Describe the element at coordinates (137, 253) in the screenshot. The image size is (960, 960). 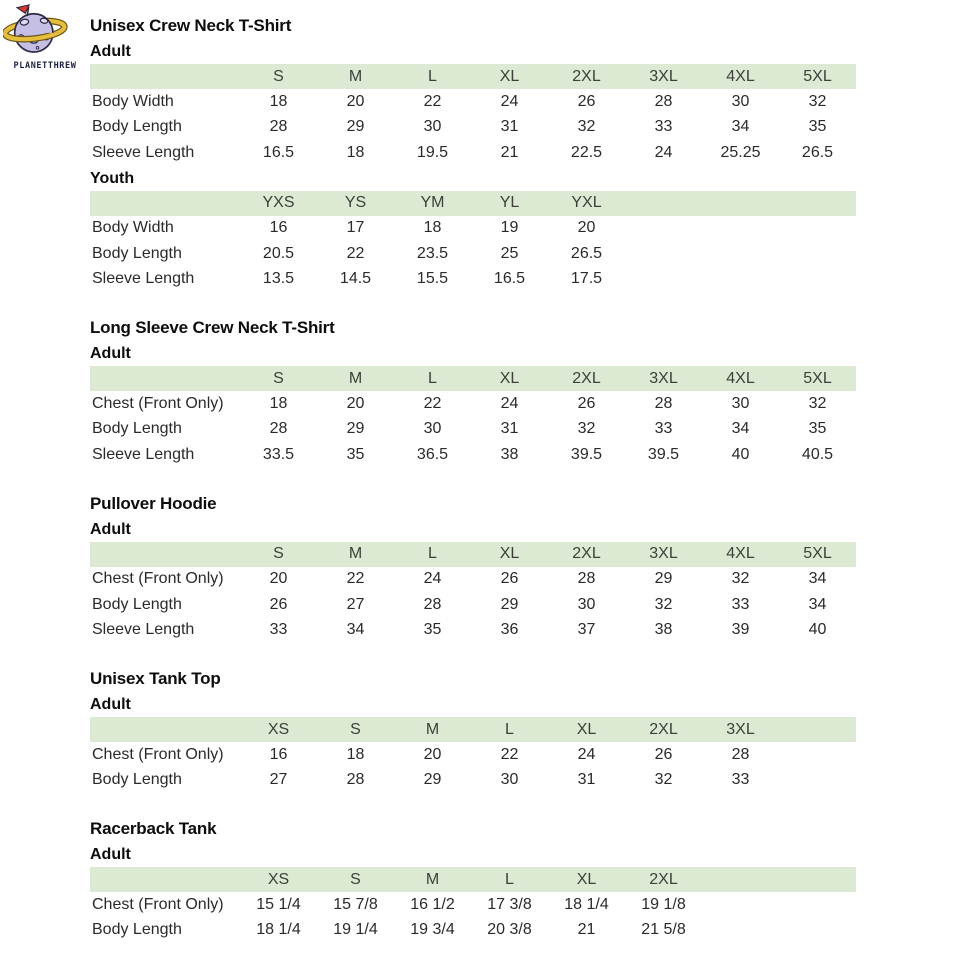
I see `measurement-label: Body Length` at that location.